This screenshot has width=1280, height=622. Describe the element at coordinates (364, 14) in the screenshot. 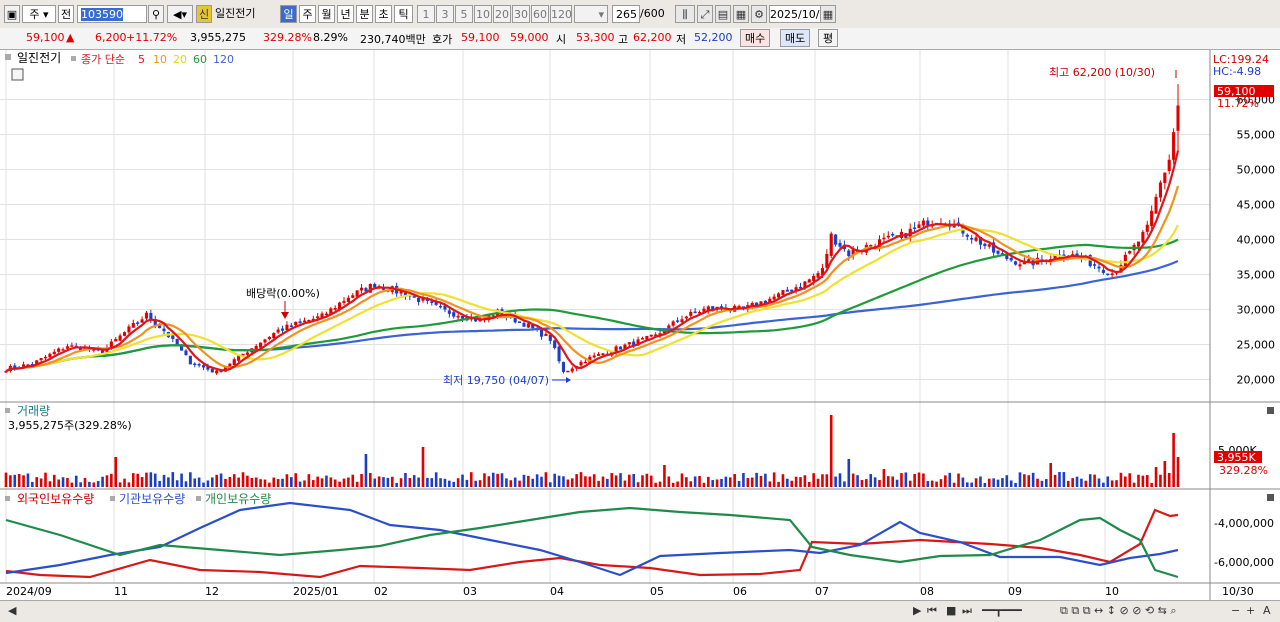

I see `period-minute: 분` at that location.